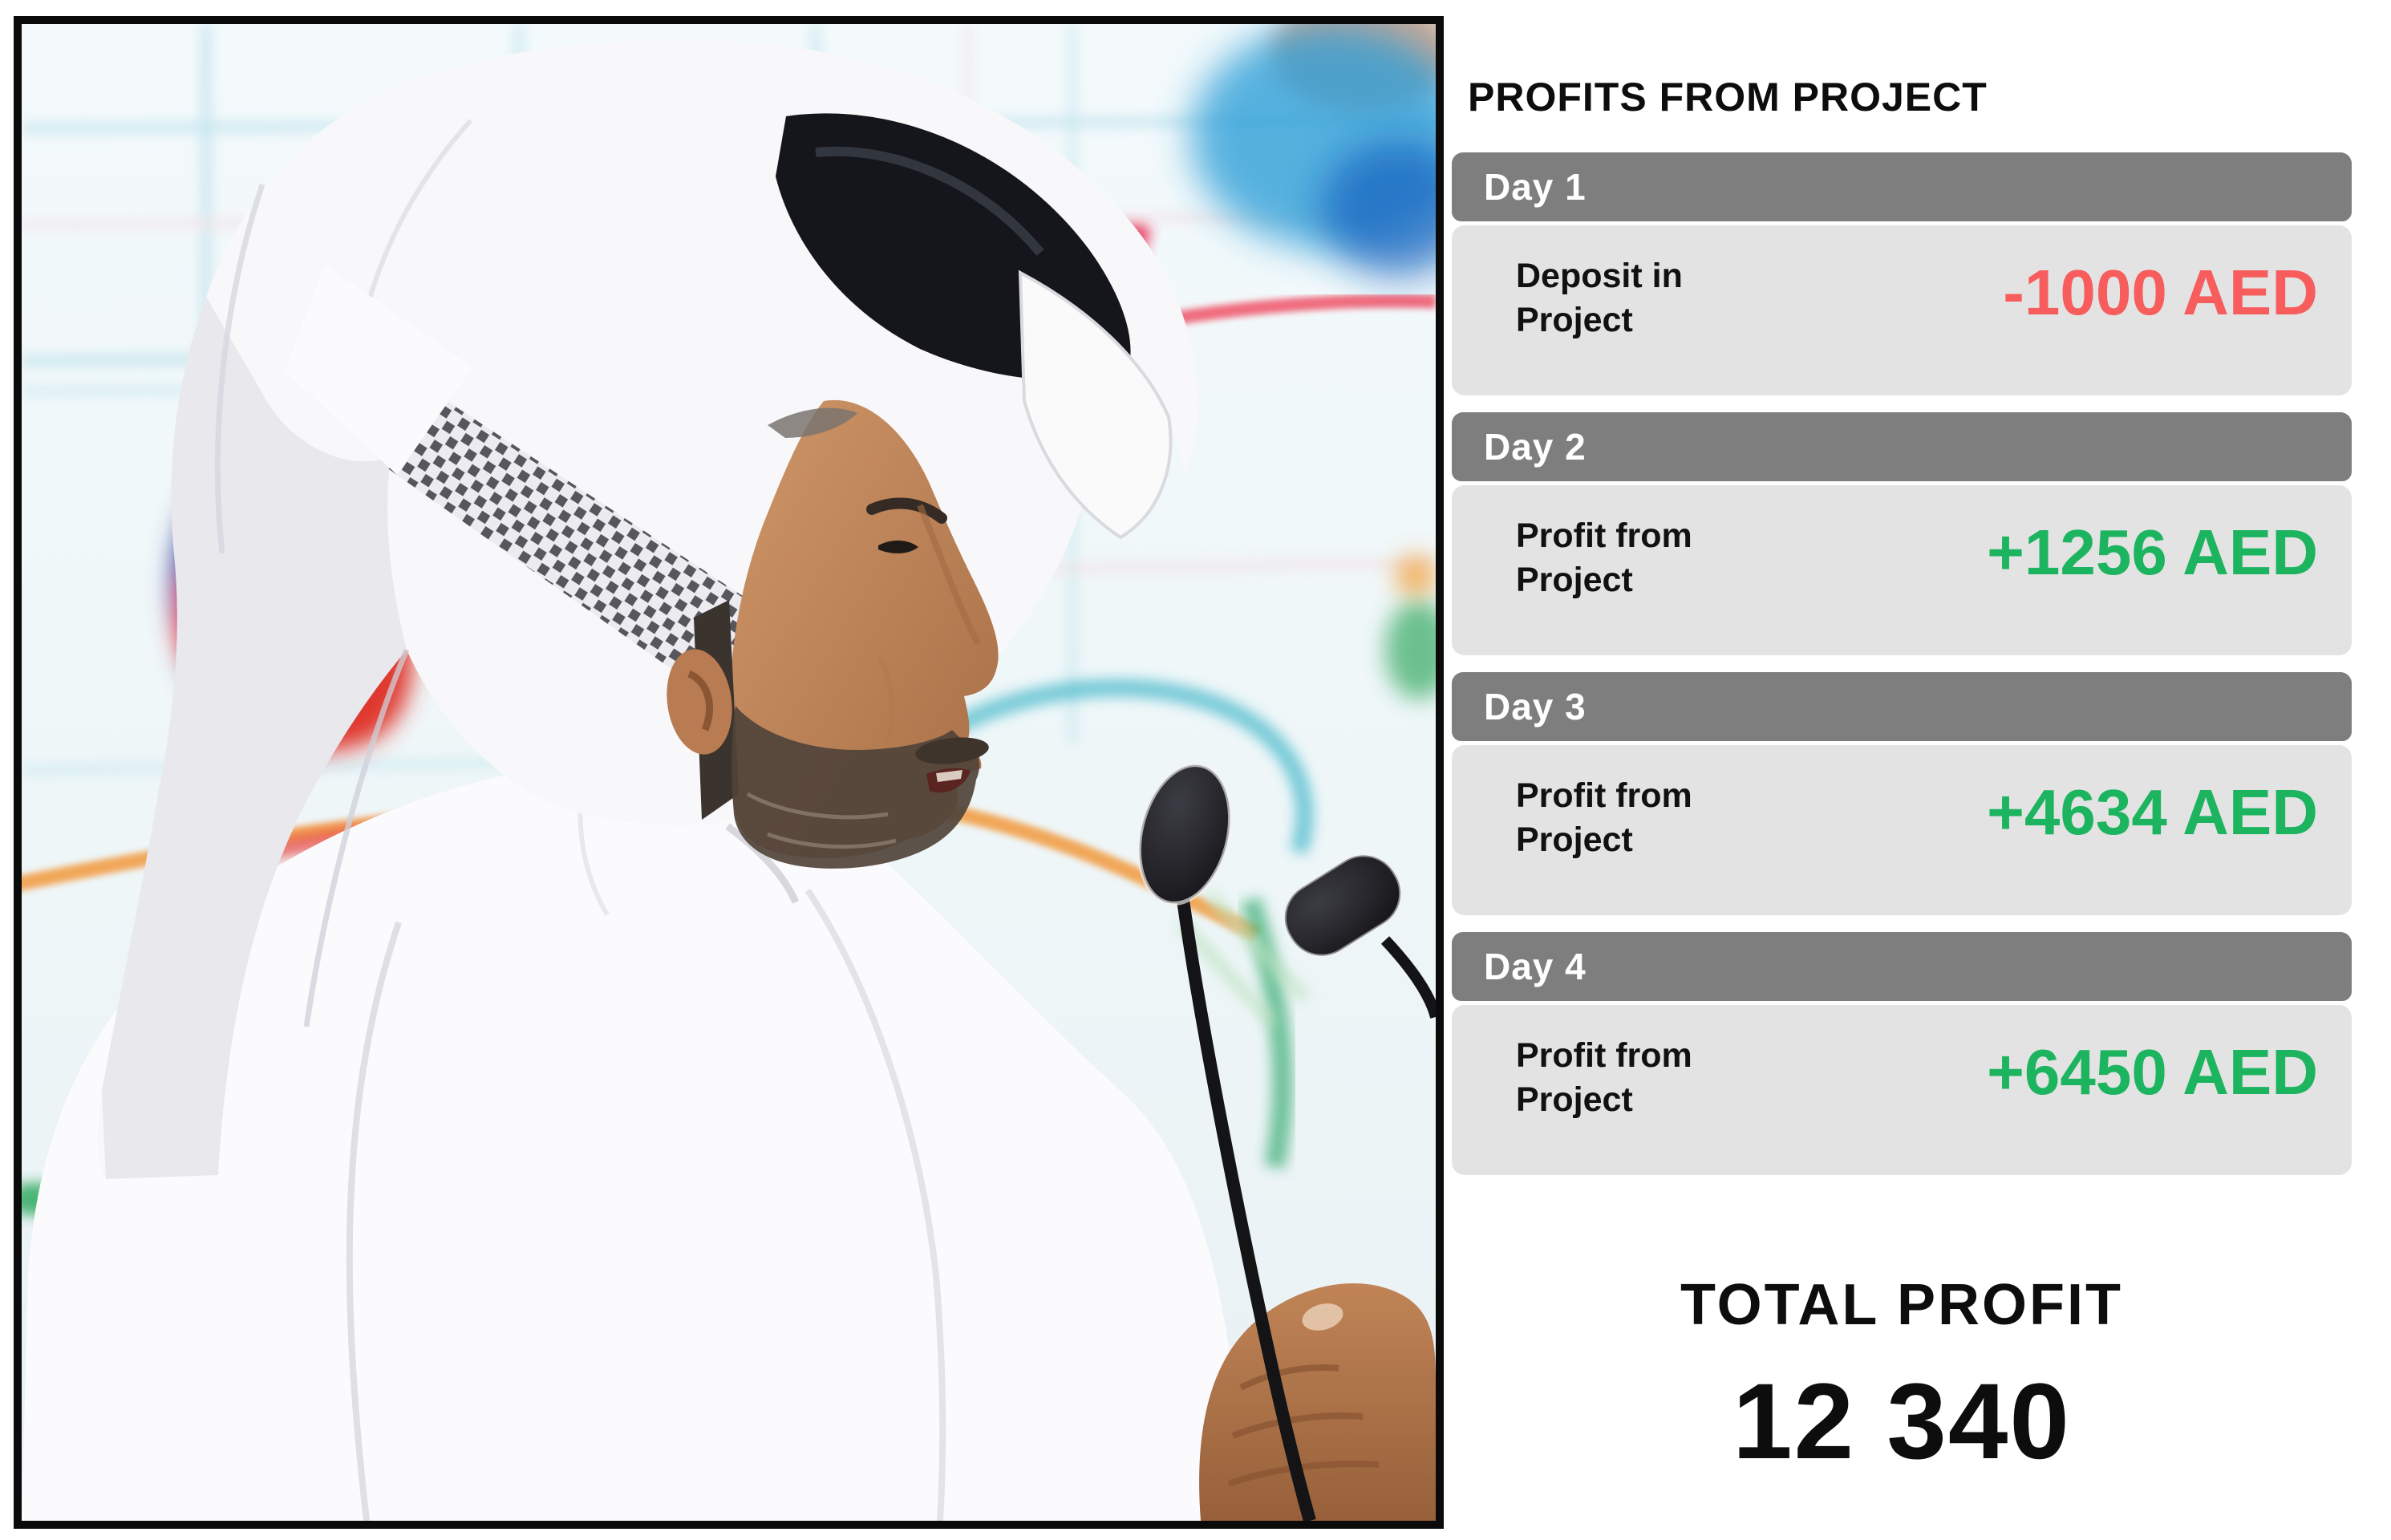  I want to click on teeth, so click(949, 776).